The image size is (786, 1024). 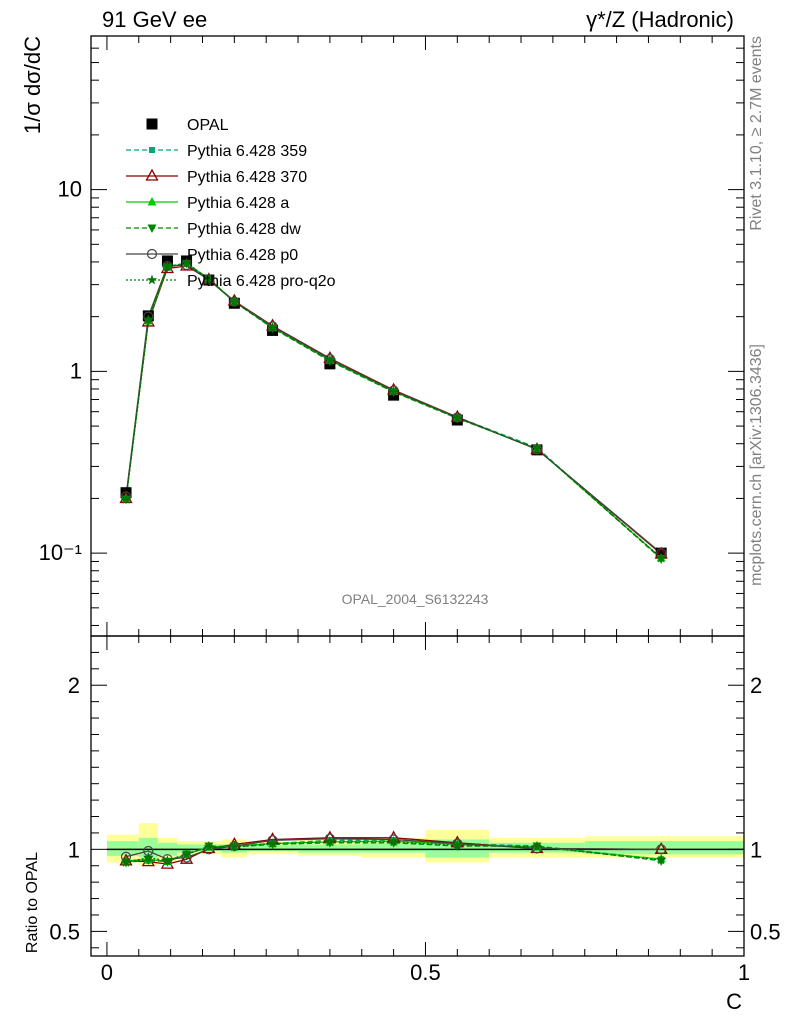 I want to click on legend-marker-data, so click(x=152, y=124).